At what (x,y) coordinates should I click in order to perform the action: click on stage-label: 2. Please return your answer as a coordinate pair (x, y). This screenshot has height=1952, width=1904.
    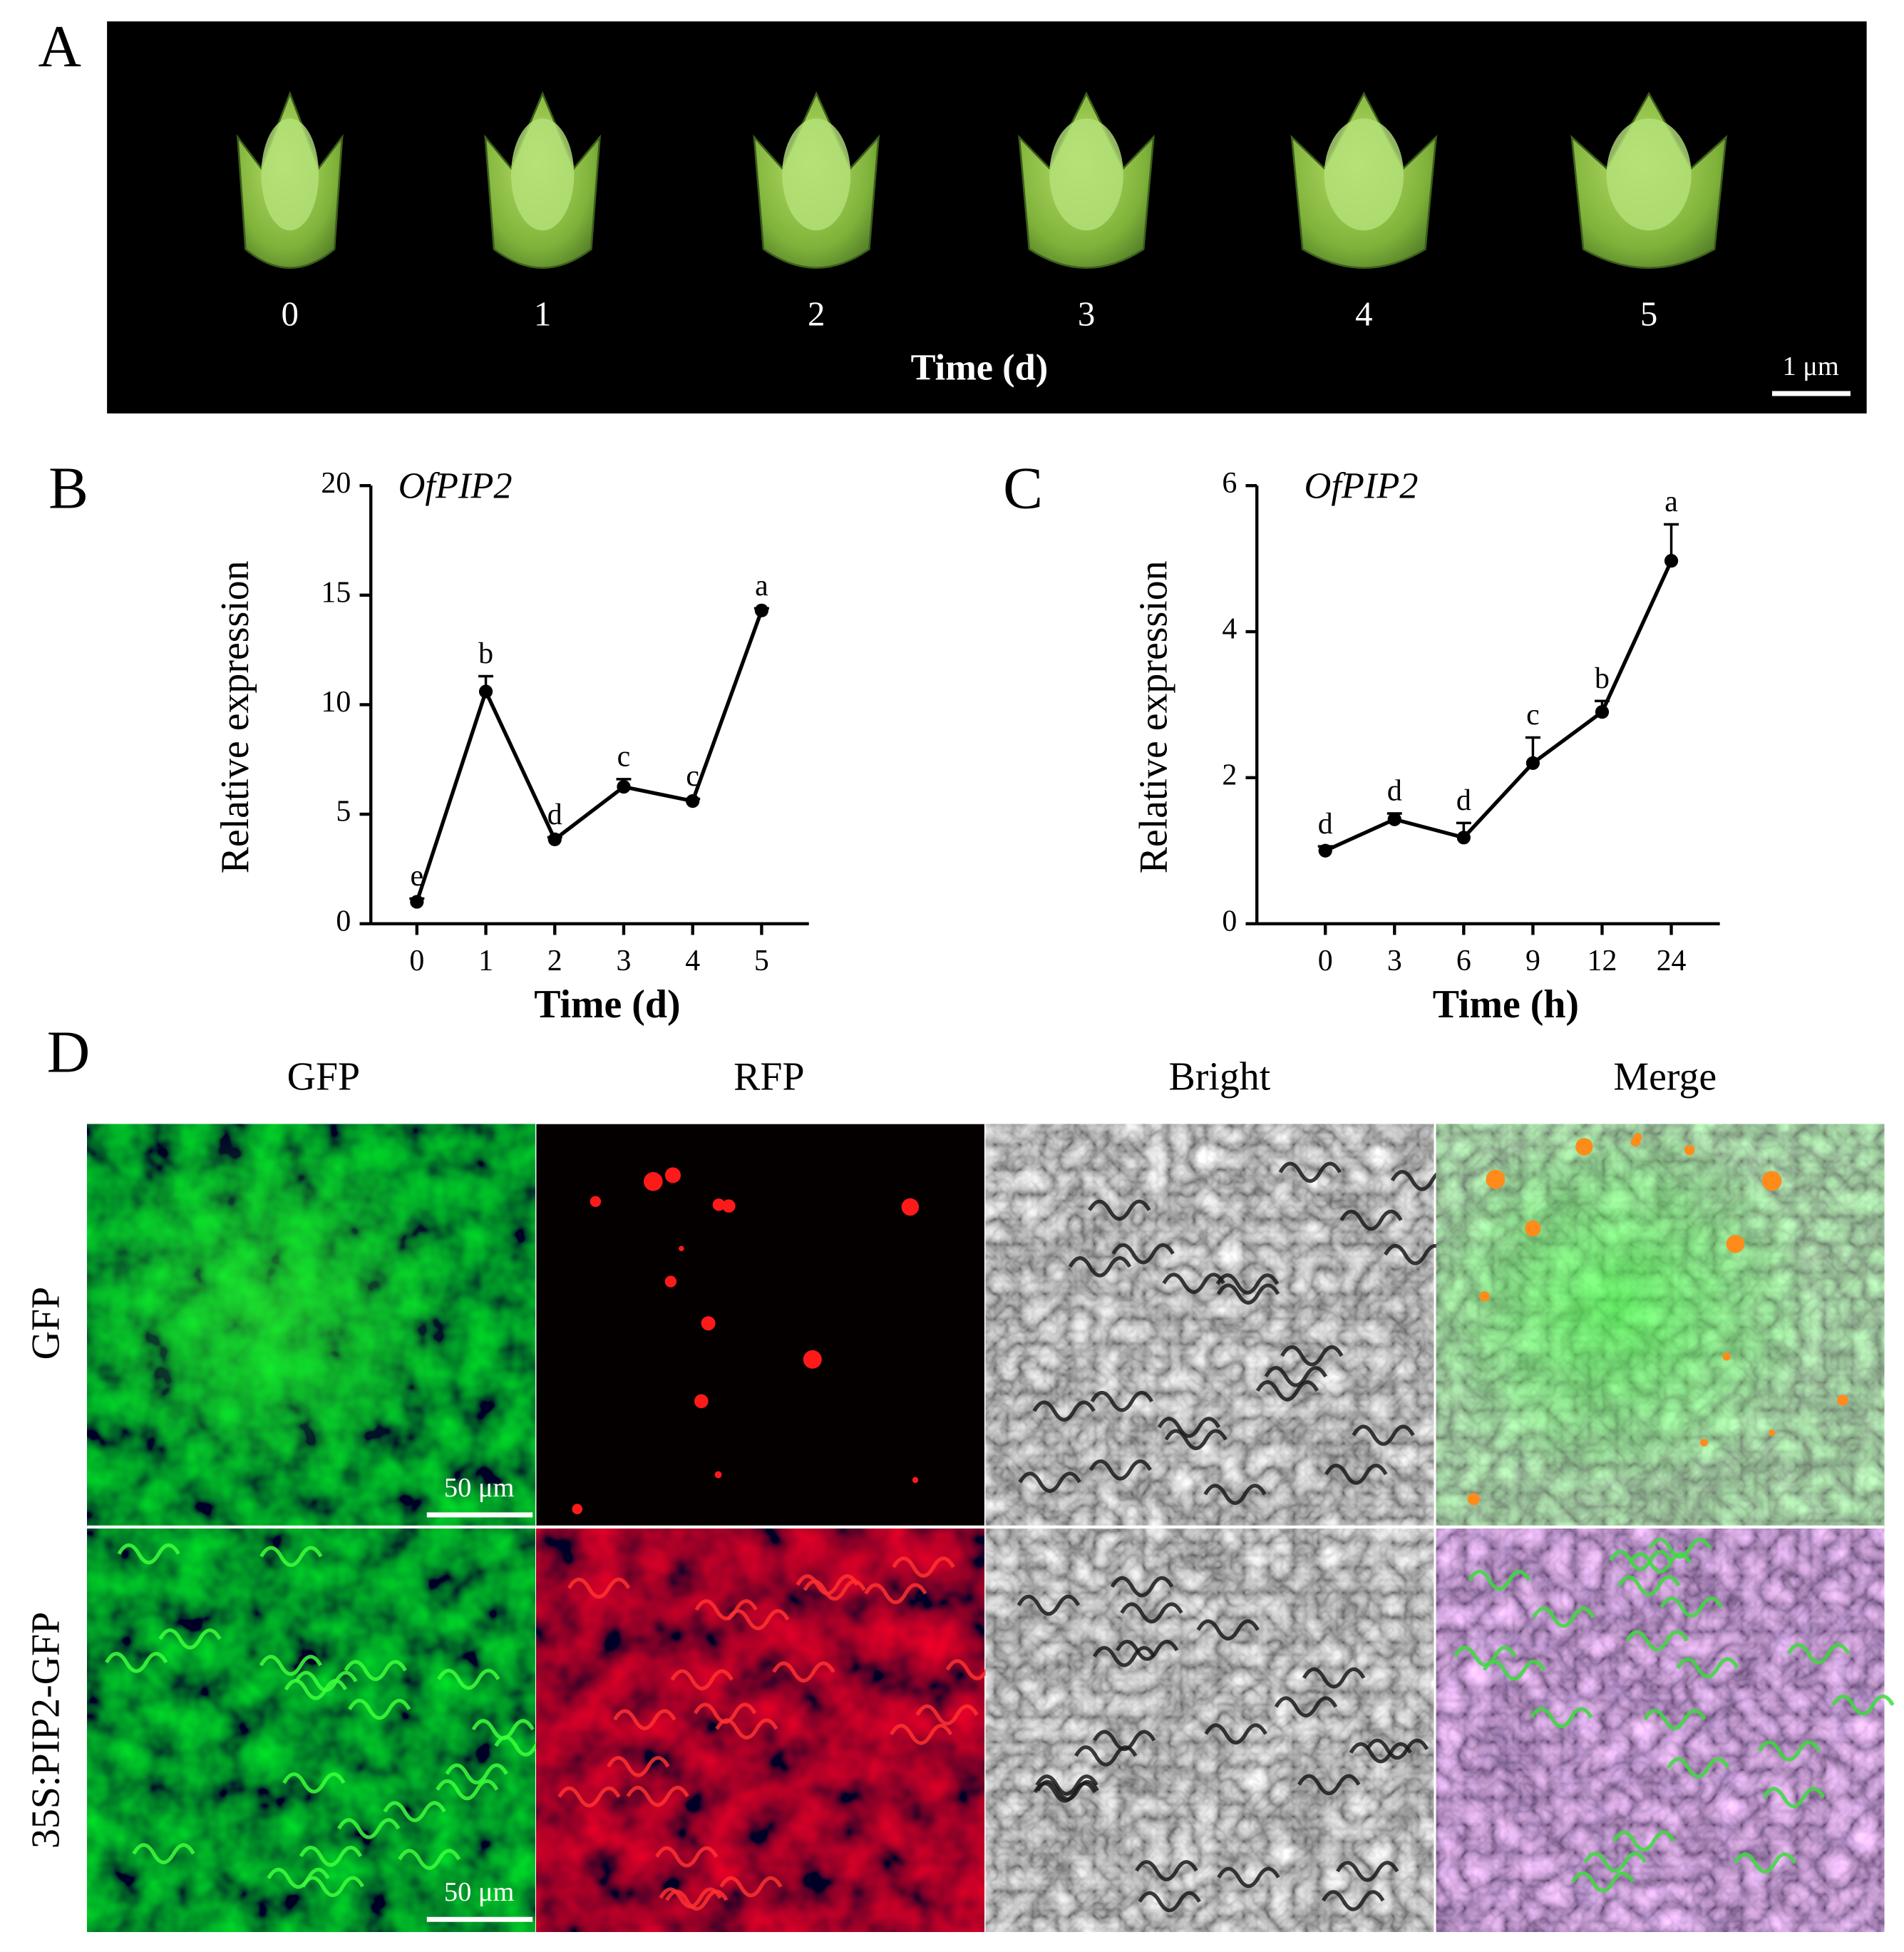
    Looking at the image, I should click on (816, 314).